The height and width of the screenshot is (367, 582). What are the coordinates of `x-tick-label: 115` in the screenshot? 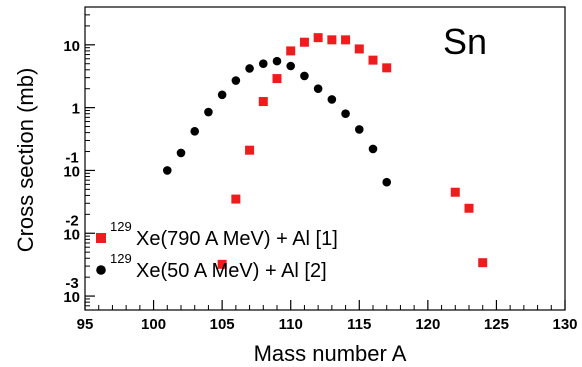 It's located at (359, 324).